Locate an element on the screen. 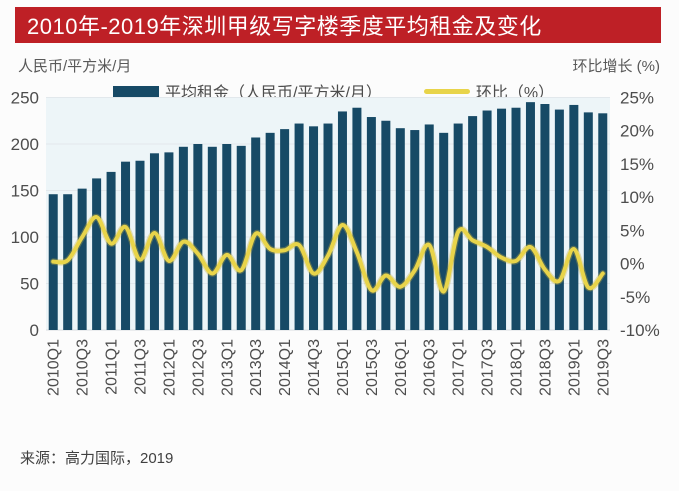 The height and width of the screenshot is (491, 679). x-axis-label: 2016Q3 is located at coordinates (430, 367).